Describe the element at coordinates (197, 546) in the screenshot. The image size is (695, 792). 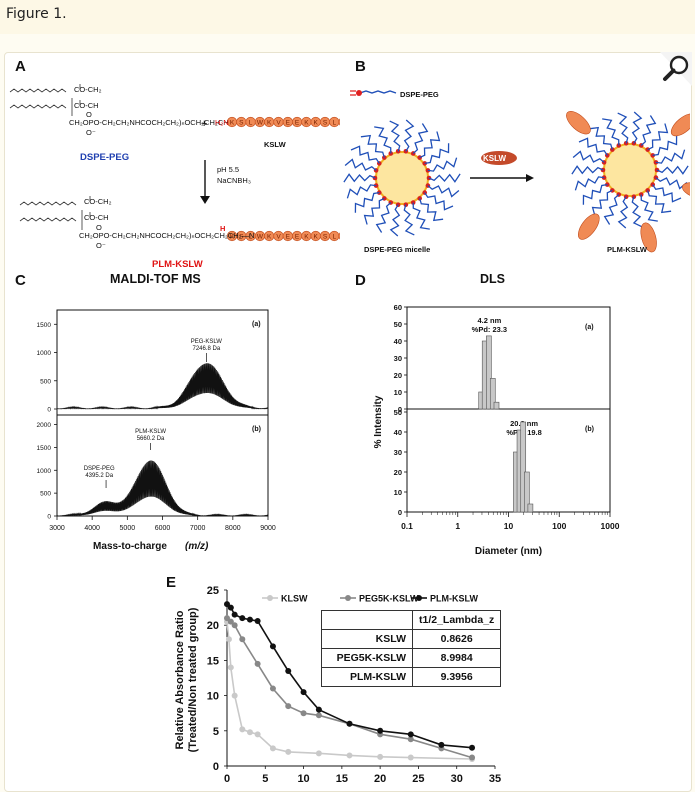
I see `c-xlabel-italic: (m/z)` at that location.